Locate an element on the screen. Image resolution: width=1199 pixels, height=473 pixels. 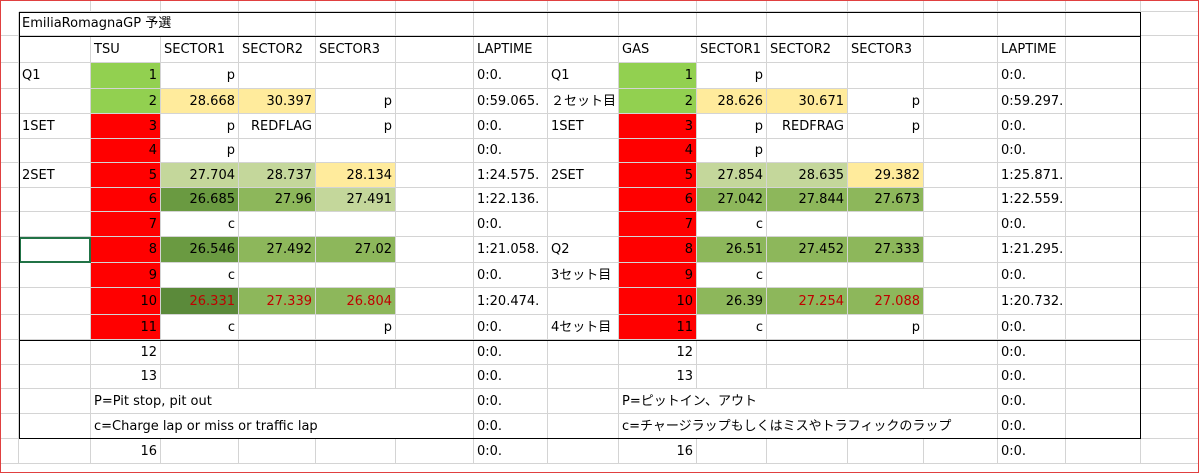
lap-number-cell: 12 is located at coordinates (658, 352).